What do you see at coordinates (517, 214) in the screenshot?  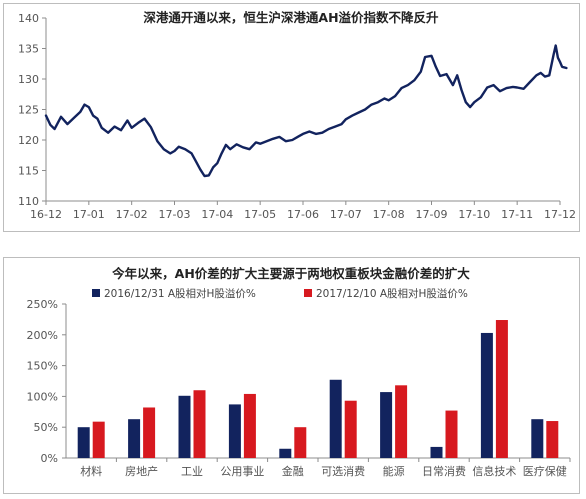 I see `x-tick-label: 17-11` at bounding box center [517, 214].